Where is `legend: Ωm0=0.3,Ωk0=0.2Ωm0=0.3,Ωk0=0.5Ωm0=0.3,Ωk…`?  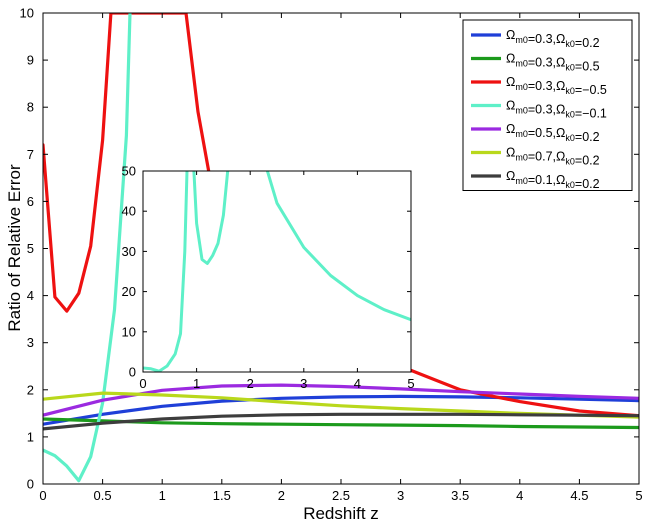
legend: Ωm0=0.3,Ωk0=0.2Ωm0=0.3,Ωk0=0.5Ωm0=0.3,Ωk… is located at coordinates (547, 105).